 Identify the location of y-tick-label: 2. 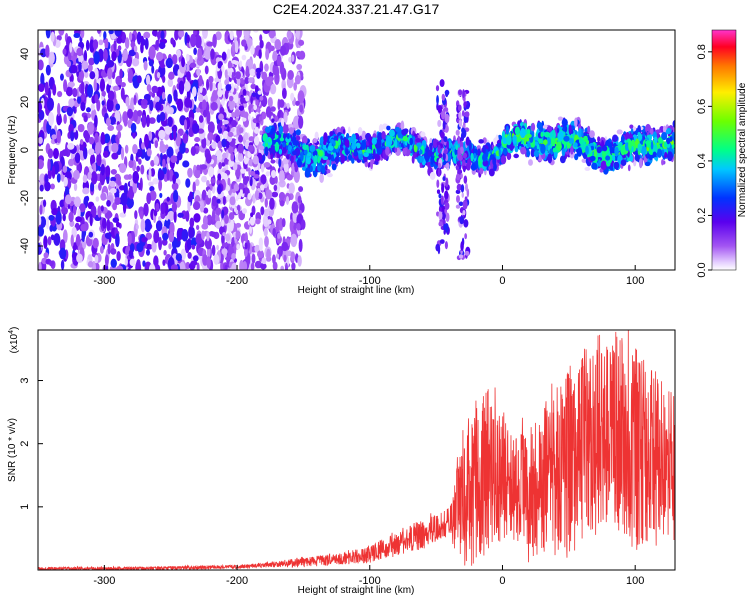
(25, 444).